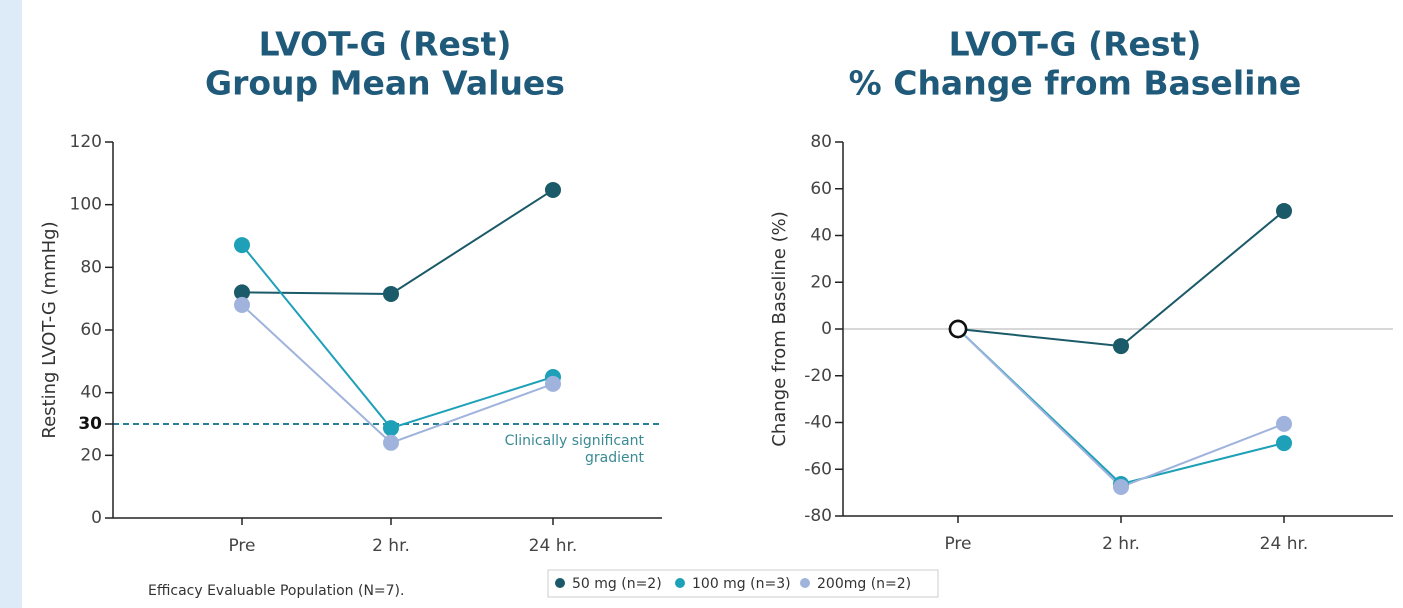 The width and height of the screenshot is (1403, 608). Describe the element at coordinates (614, 458) in the screenshot. I see `reference-annotation: gradient` at that location.